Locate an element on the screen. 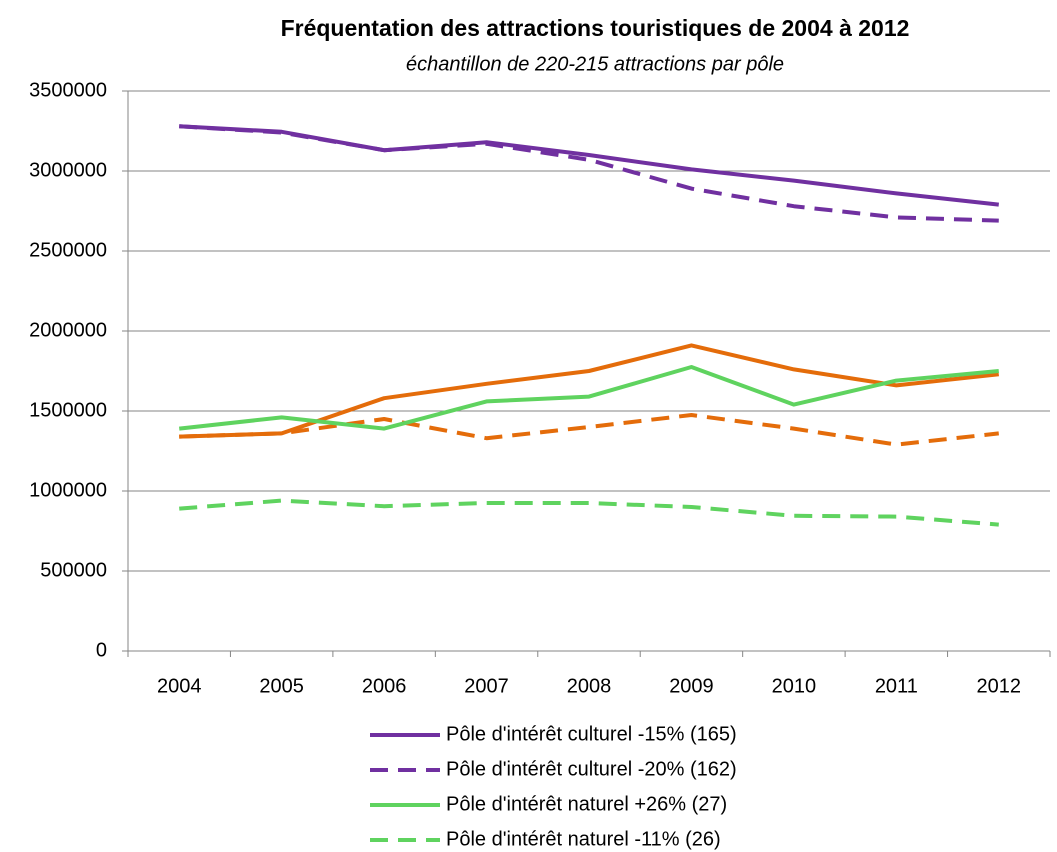 Image resolution: width=1057 pixels, height=852 pixels. y-tick-label: 2500000 is located at coordinates (68, 250).